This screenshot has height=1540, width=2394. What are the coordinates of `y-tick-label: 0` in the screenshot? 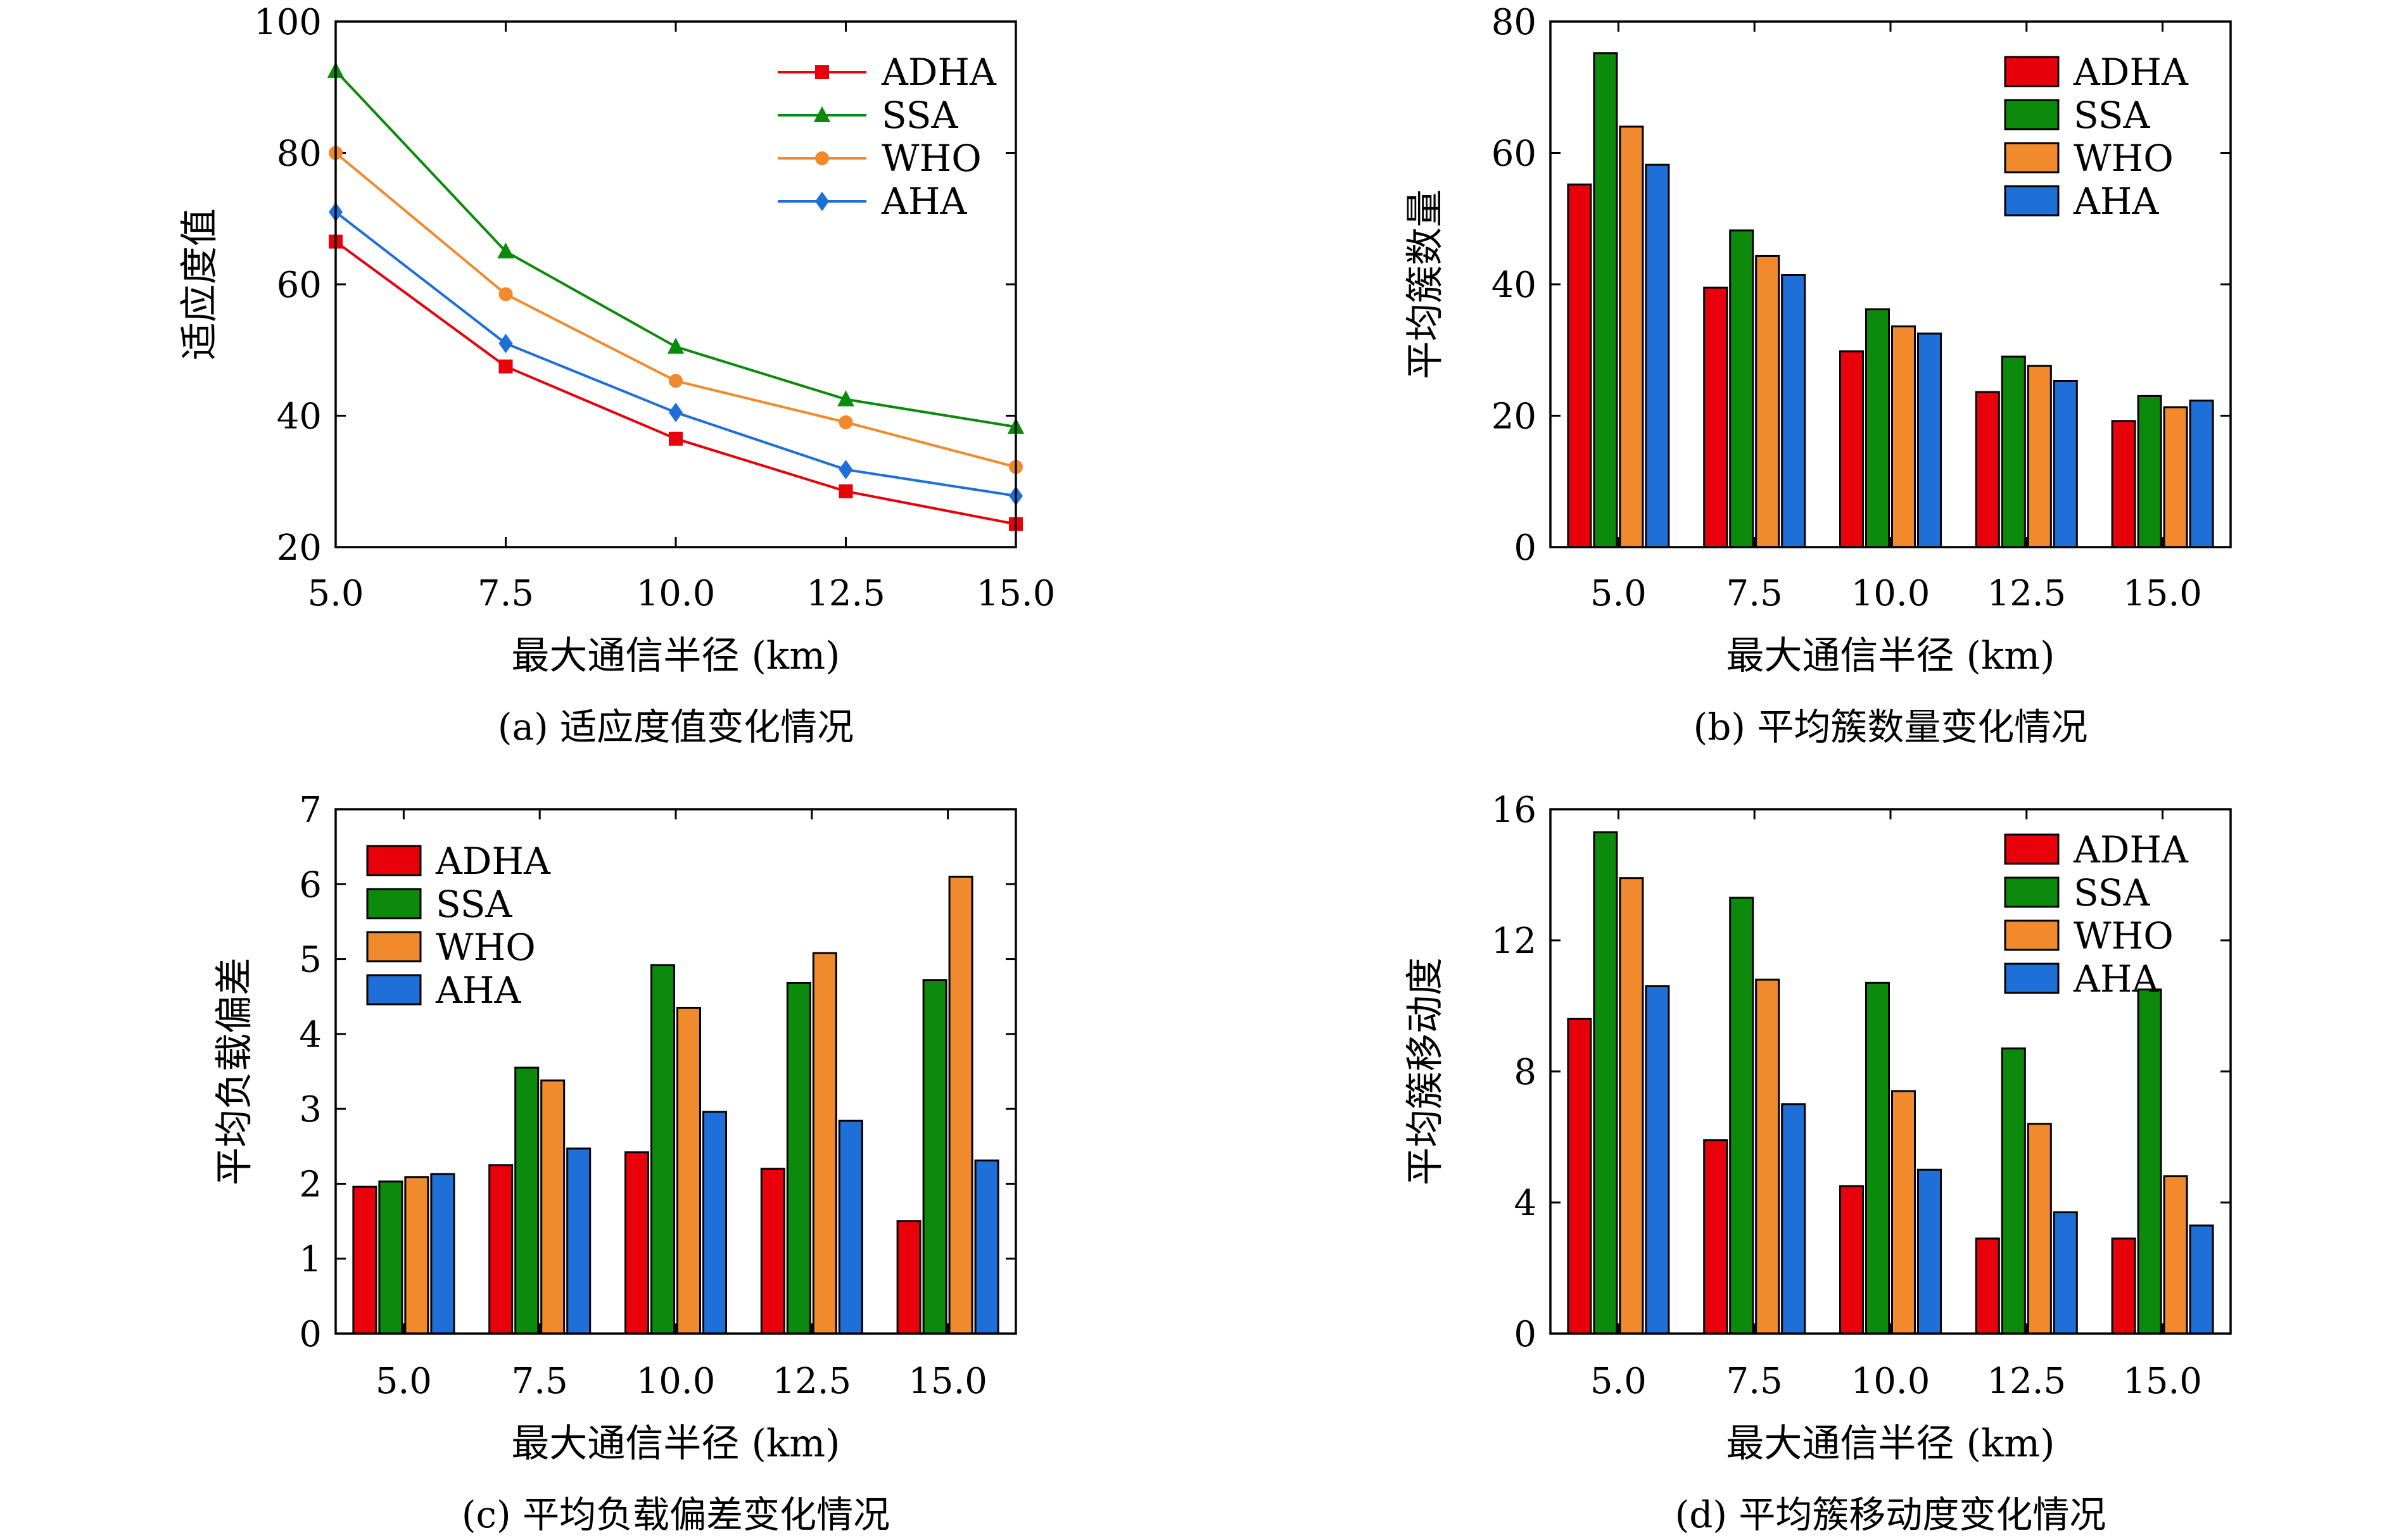 It's located at (1525, 1334).